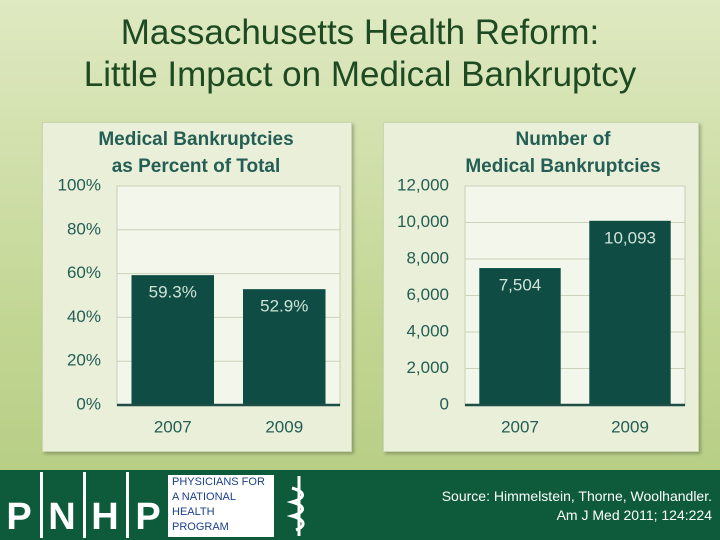 The width and height of the screenshot is (720, 540). I want to click on y-tick-label: 0, so click(444, 403).